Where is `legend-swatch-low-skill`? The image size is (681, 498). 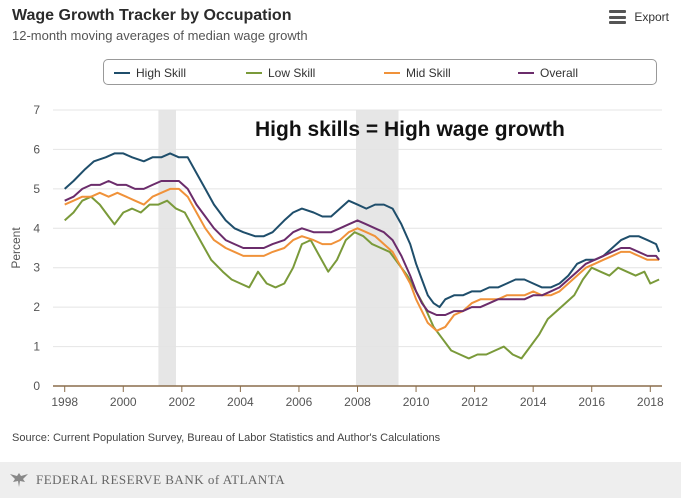 legend-swatch-low-skill is located at coordinates (254, 73).